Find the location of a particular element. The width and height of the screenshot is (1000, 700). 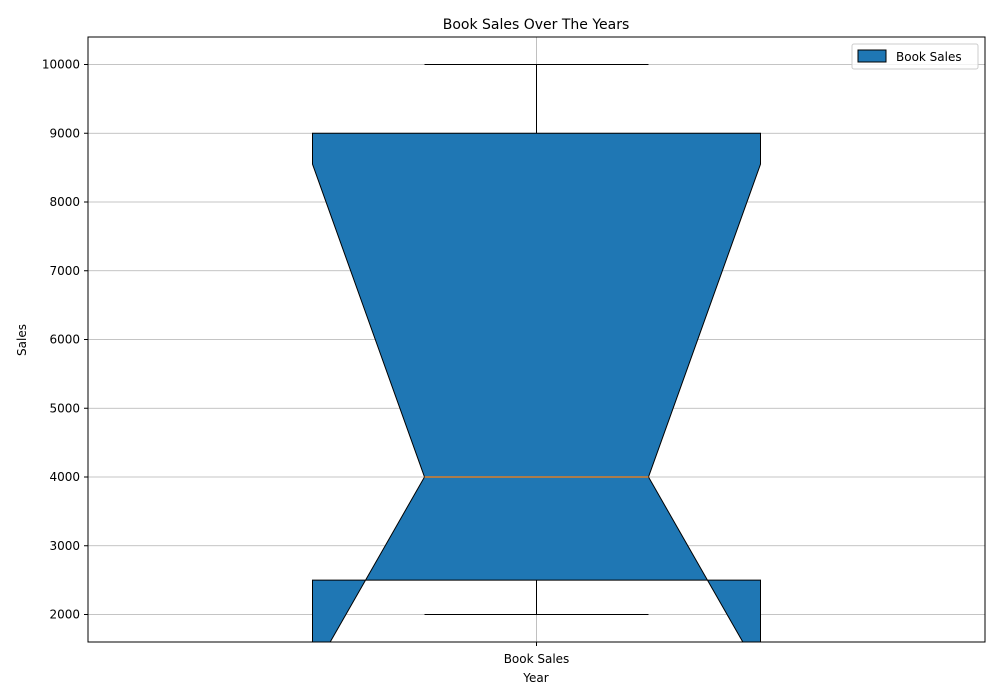

chart-title: Book Sales Over The Years is located at coordinates (536, 25).